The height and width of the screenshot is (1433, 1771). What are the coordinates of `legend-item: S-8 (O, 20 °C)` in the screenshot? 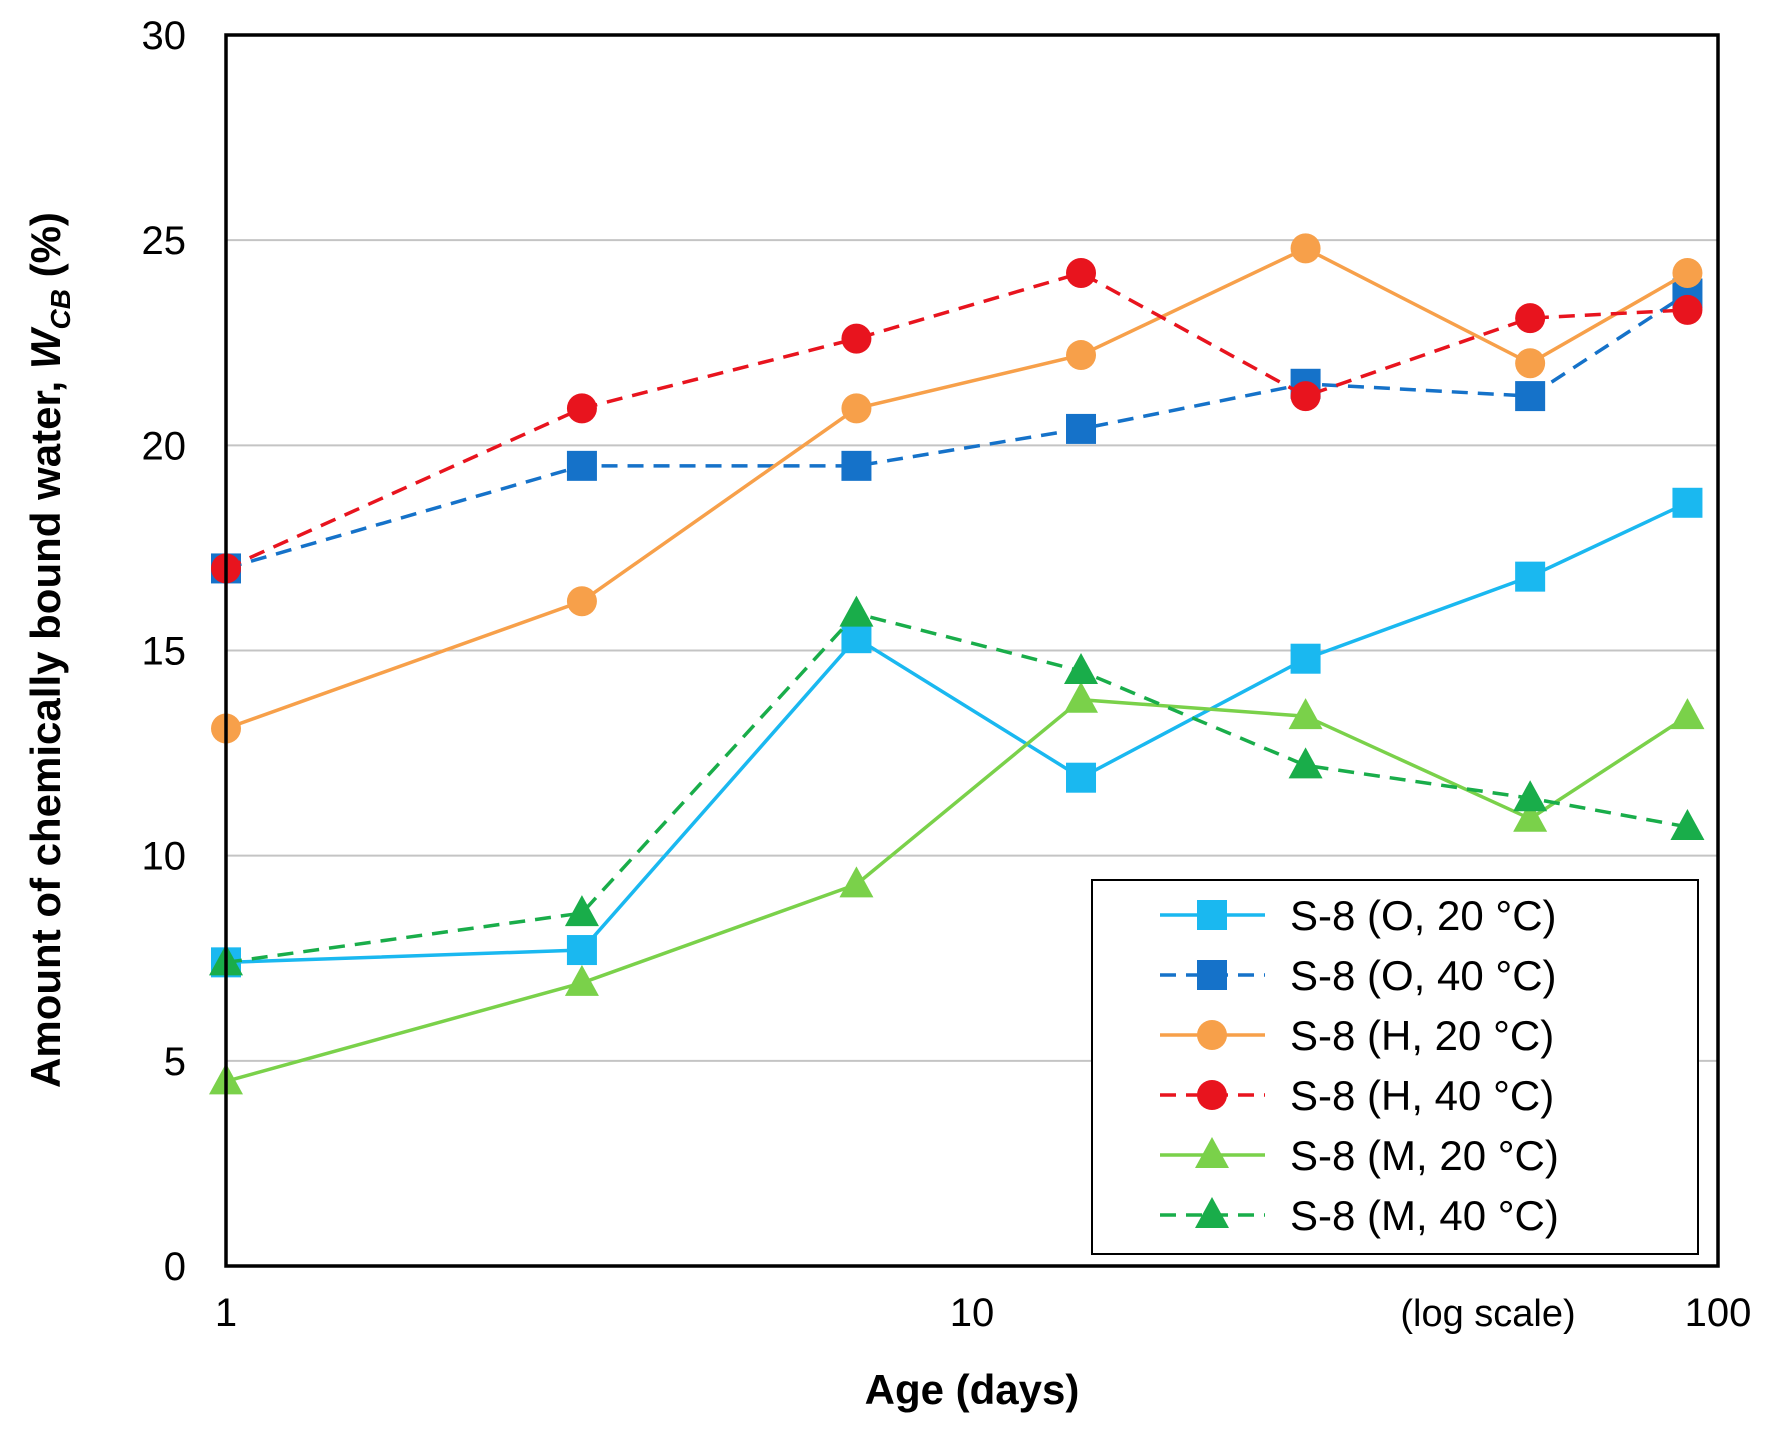 It's located at (1358, 915).